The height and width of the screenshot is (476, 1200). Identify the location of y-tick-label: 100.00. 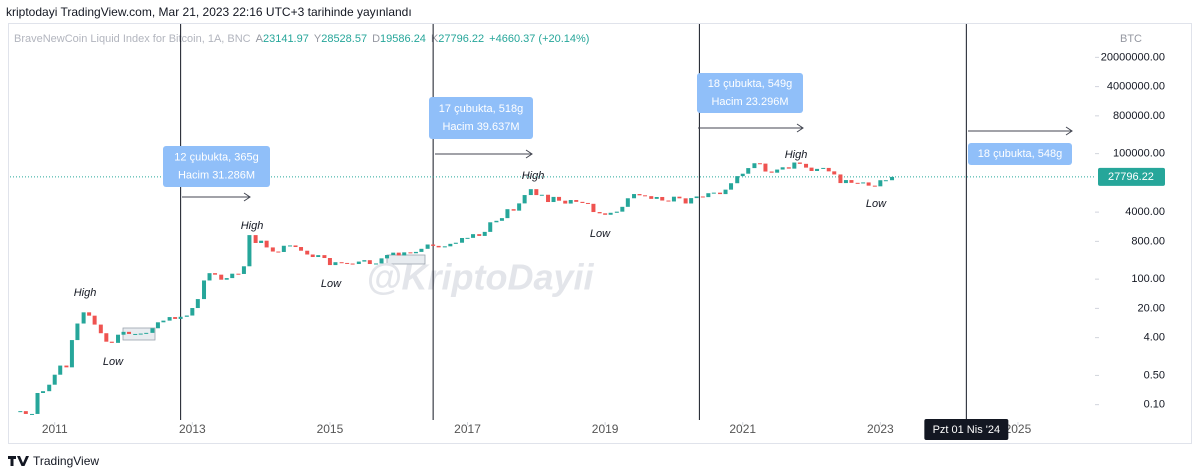
(1148, 279).